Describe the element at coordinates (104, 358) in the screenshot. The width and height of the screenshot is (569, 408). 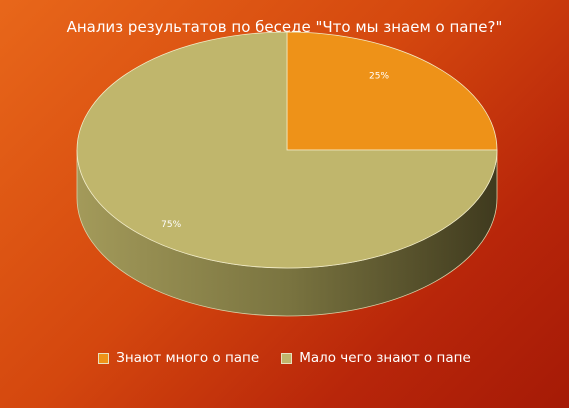
I see `legend-swatch-orange` at that location.